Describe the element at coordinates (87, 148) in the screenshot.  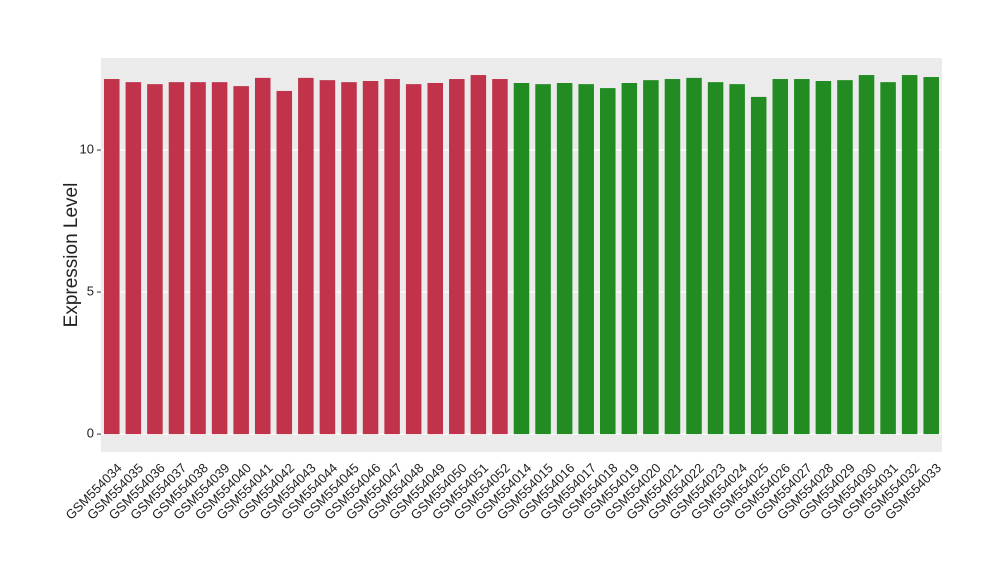
I see `y-tick-label: 10` at that location.